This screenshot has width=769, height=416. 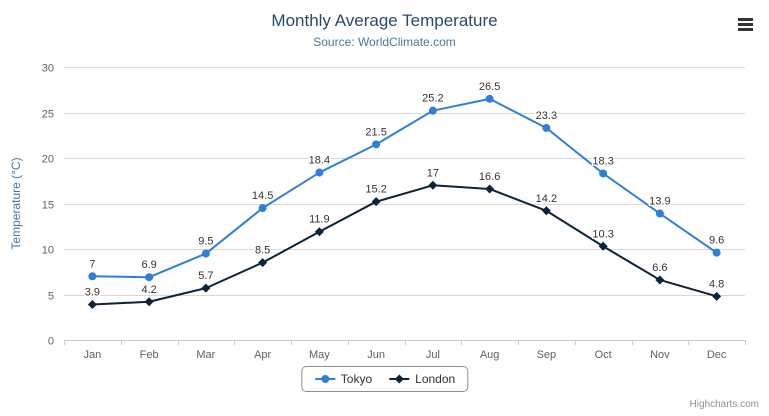 I want to click on legend-label-london: London, so click(x=435, y=379).